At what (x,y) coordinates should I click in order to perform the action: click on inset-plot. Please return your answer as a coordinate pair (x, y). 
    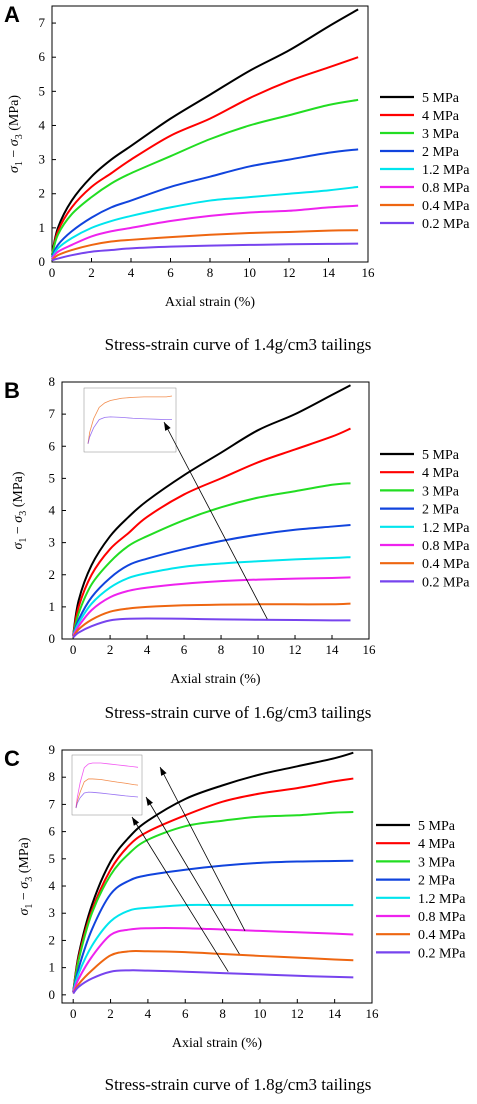
    Looking at the image, I should click on (130, 420).